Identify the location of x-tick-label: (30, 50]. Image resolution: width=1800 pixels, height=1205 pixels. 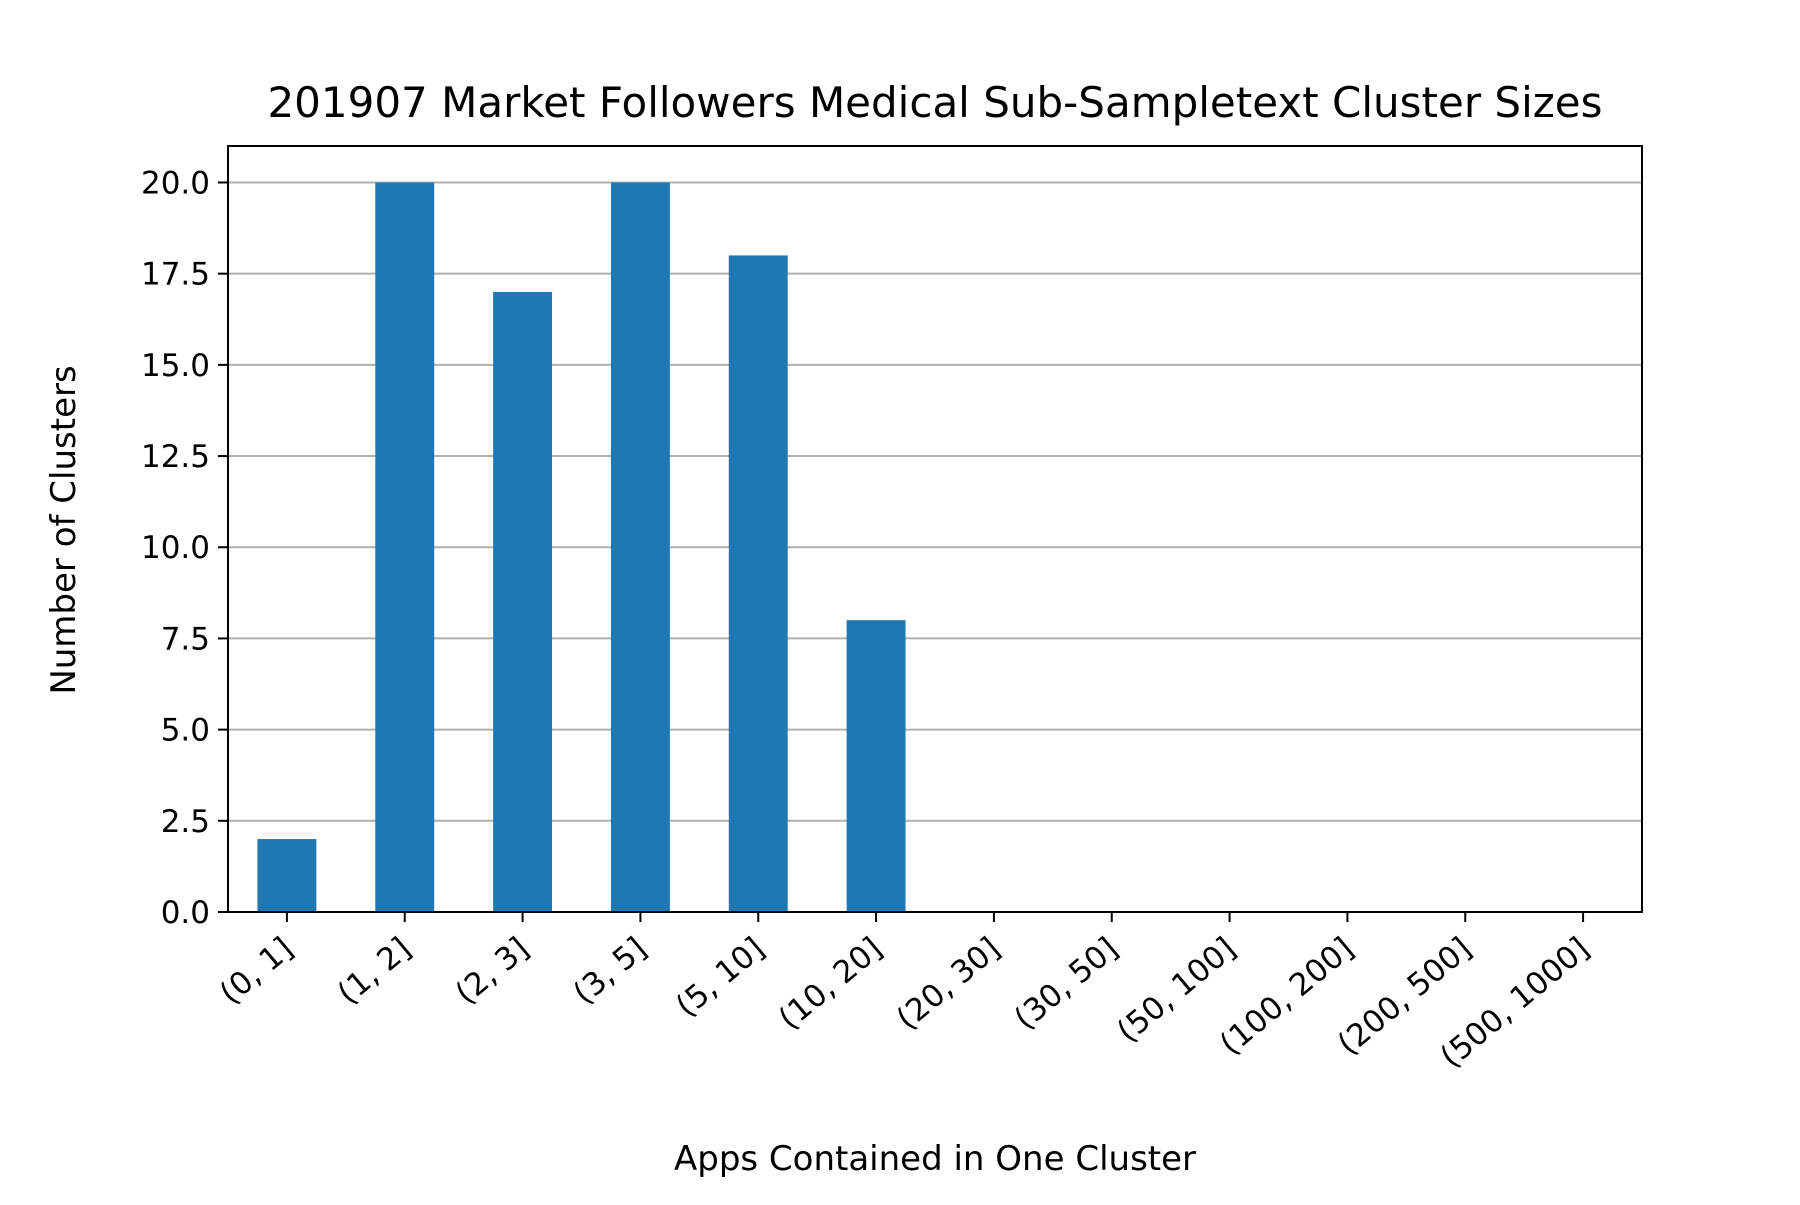
(1066, 984).